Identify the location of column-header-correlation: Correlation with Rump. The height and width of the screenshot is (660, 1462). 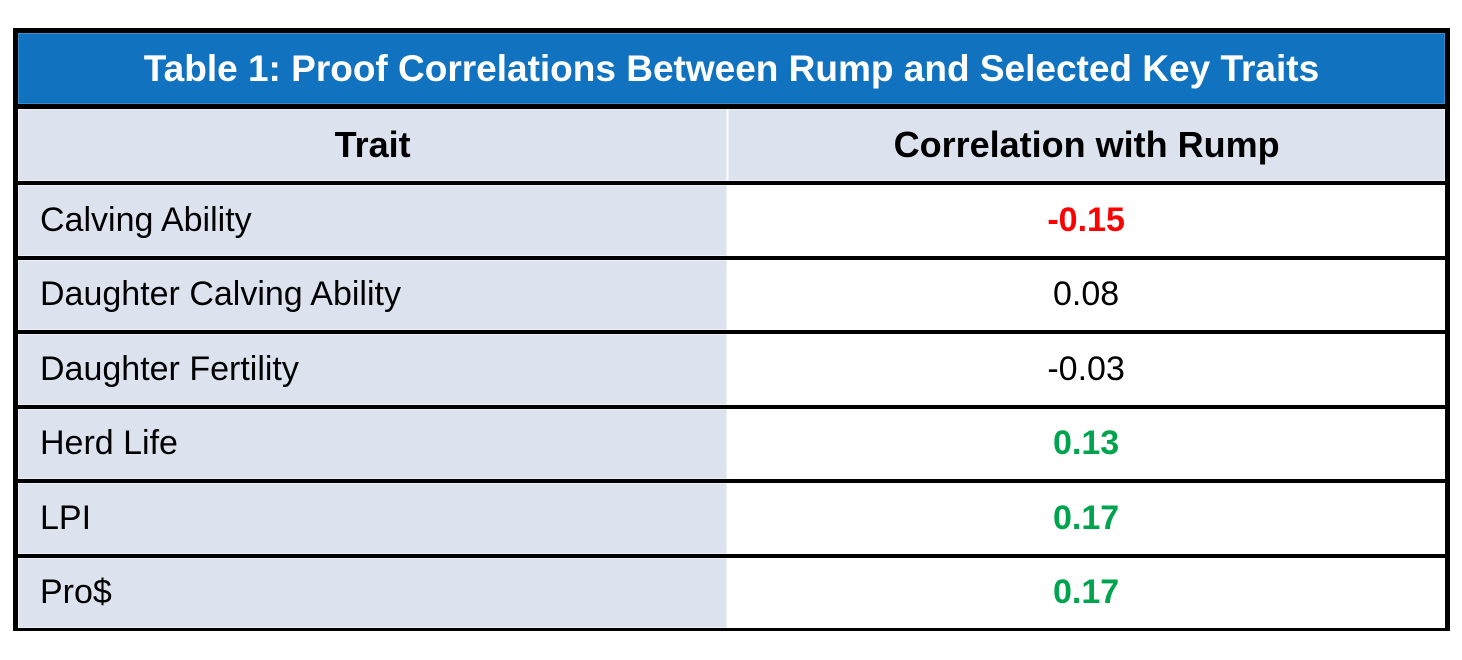
(1086, 145).